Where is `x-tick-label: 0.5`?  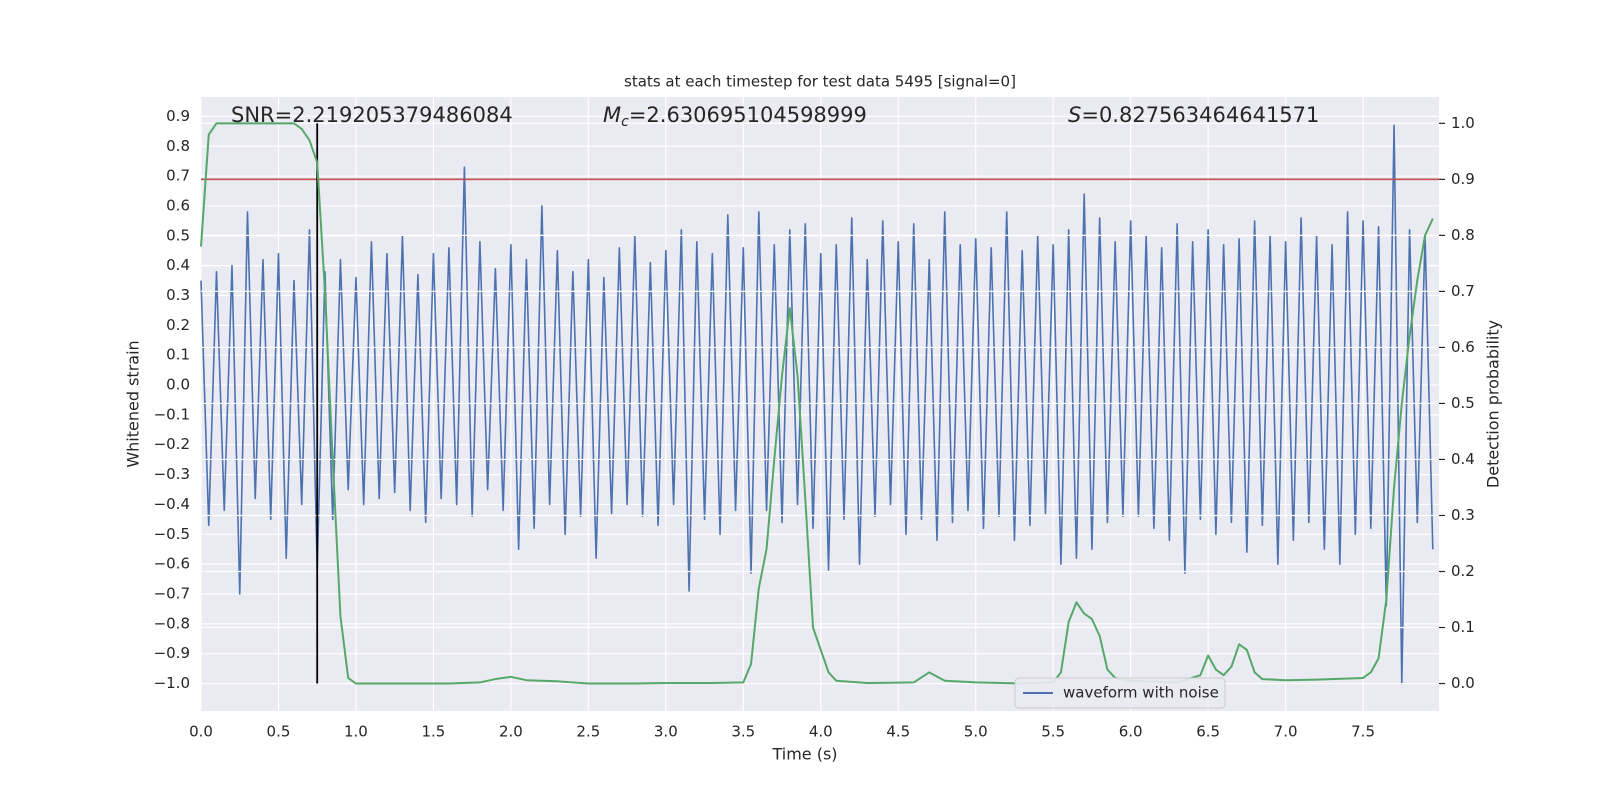
x-tick-label: 0.5 is located at coordinates (279, 732).